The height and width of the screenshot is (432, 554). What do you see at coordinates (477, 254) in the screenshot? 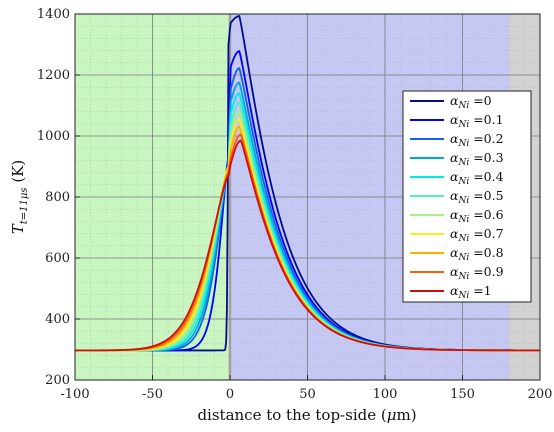
I see `legend-entry: αNi =0.8` at bounding box center [477, 254].